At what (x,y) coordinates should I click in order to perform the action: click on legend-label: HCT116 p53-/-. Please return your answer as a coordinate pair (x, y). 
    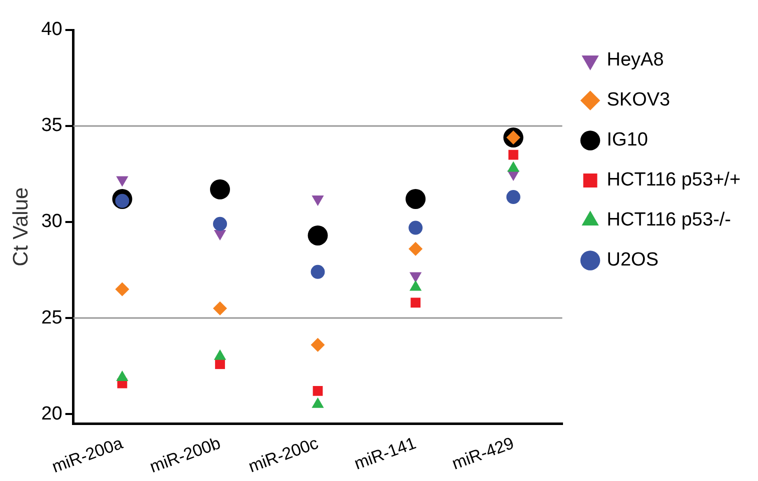
    Looking at the image, I should click on (669, 220).